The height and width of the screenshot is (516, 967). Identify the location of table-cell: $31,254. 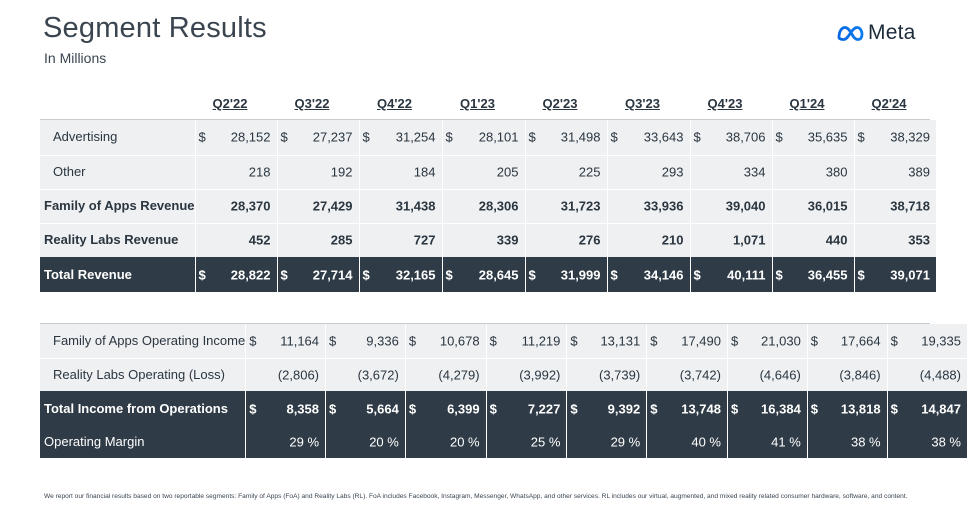
(400, 137).